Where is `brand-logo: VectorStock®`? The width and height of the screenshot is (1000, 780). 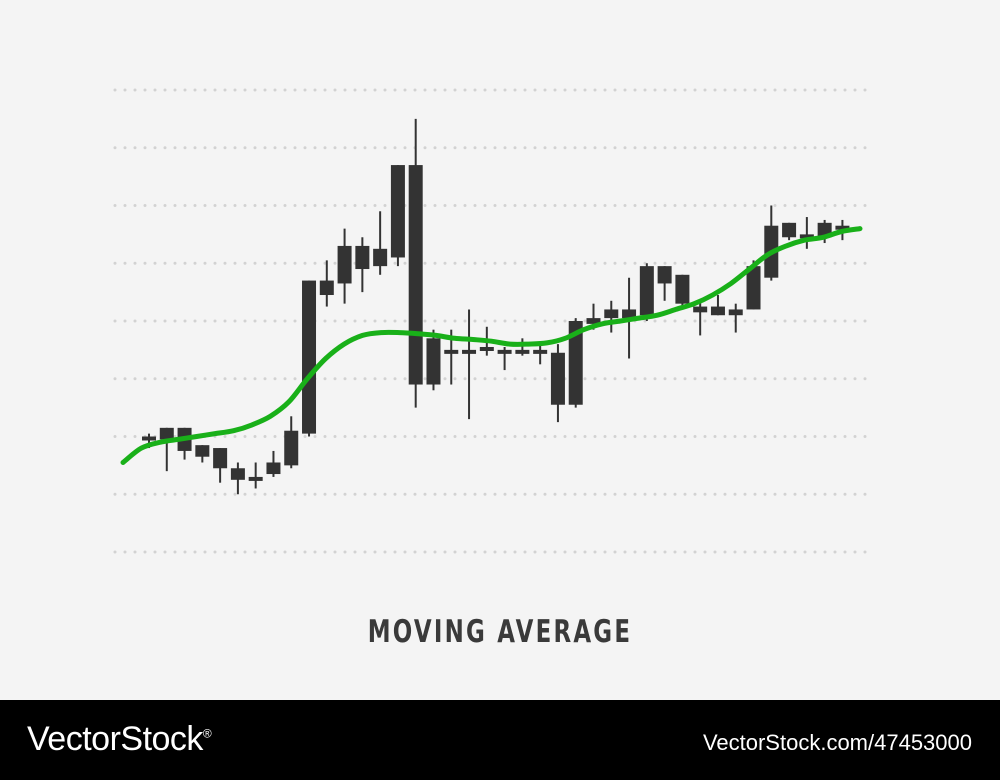 brand-logo: VectorStock® is located at coordinates (119, 739).